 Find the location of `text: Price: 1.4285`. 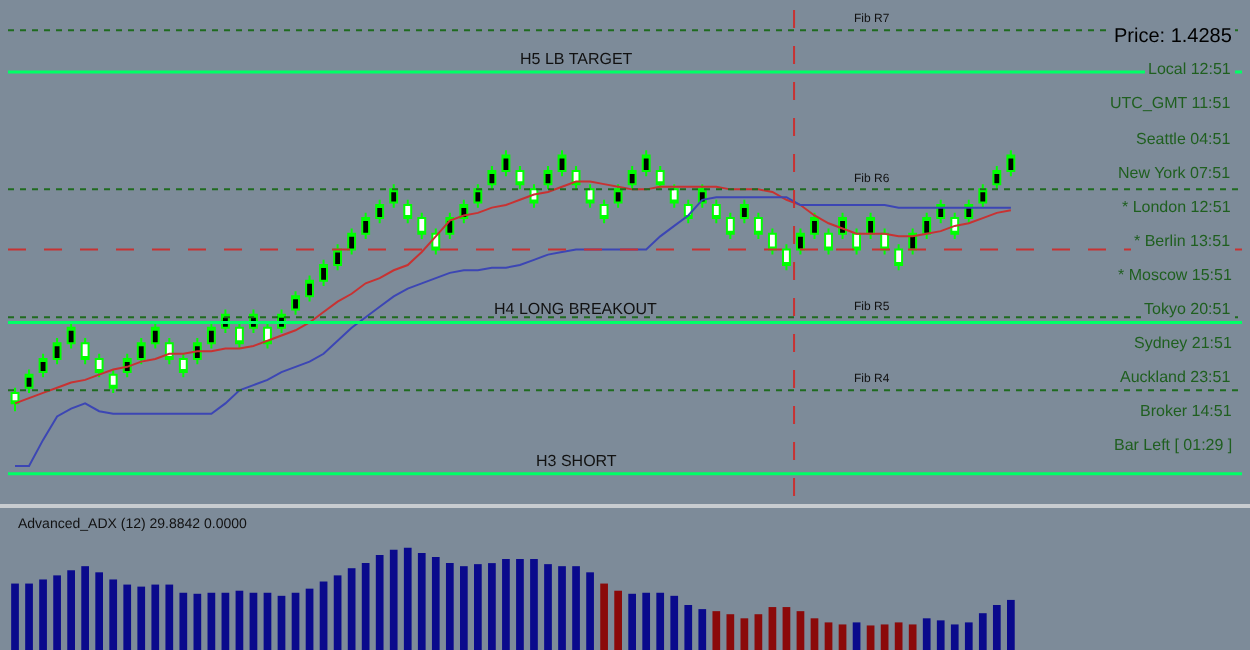

text: Price: 1.4285 is located at coordinates (1173, 37).